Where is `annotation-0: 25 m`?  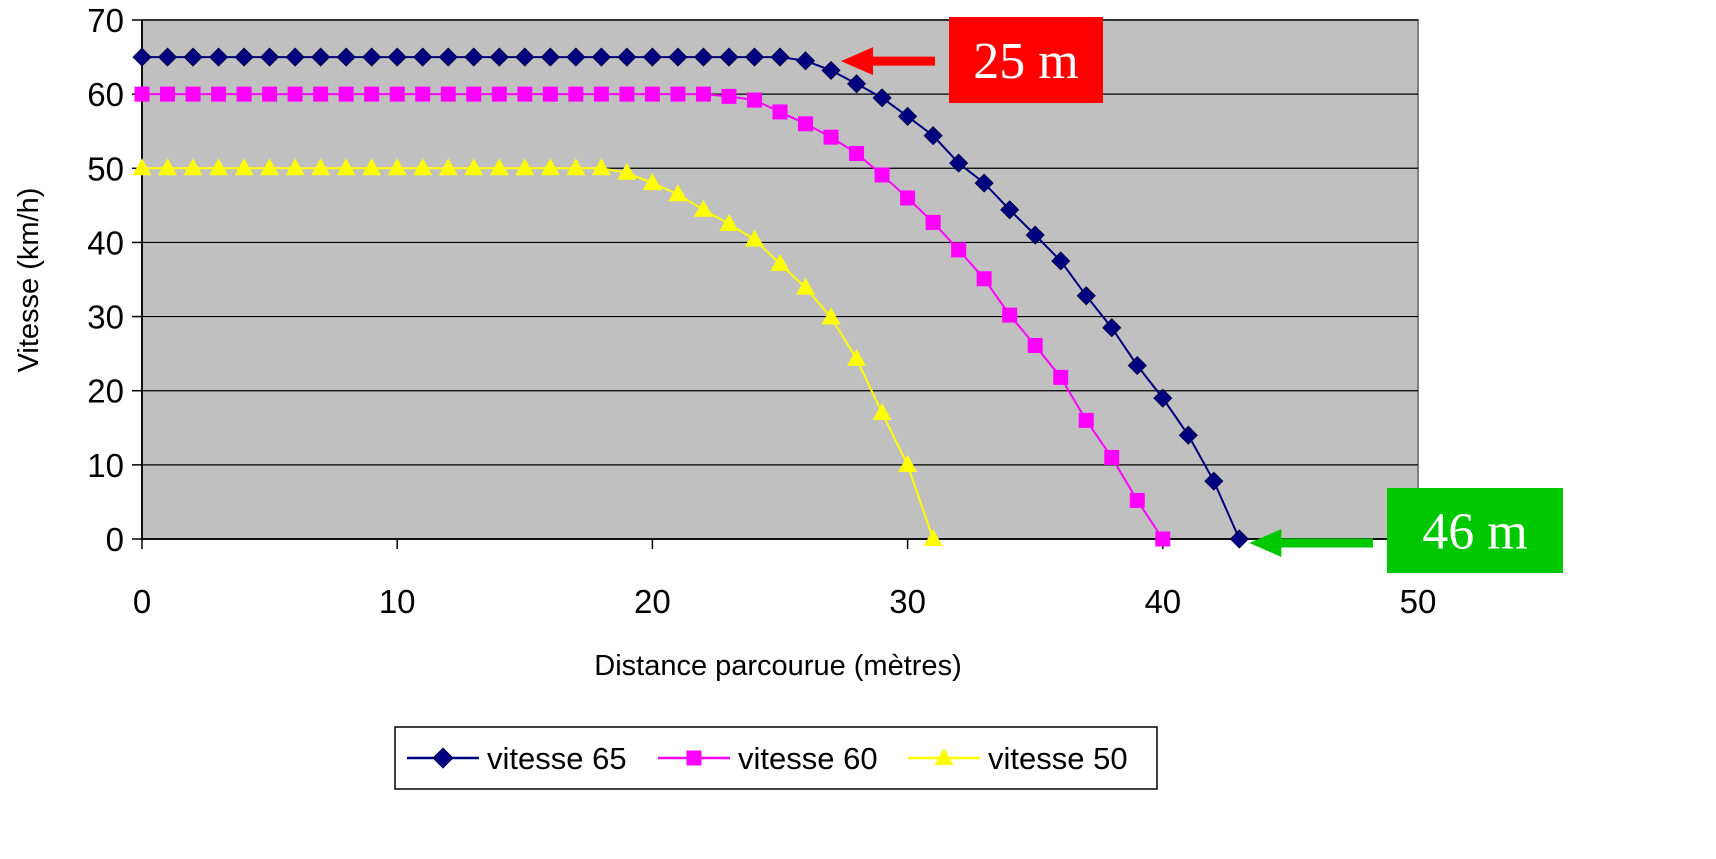 annotation-0: 25 m is located at coordinates (972, 60).